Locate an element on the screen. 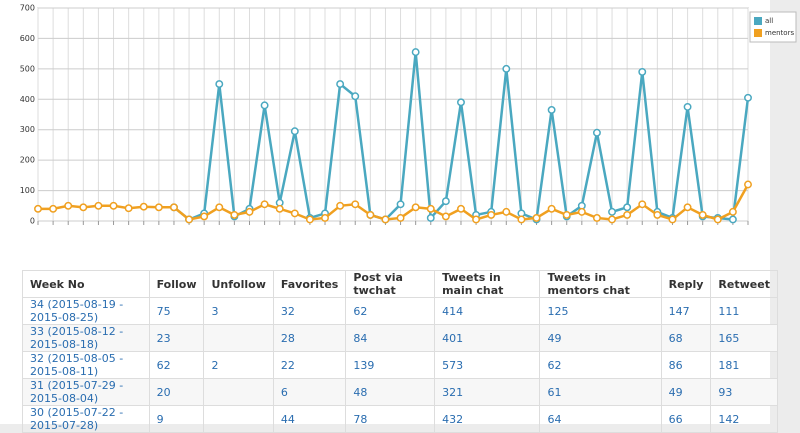 The width and height of the screenshot is (800, 433). y-tick-label: 500 is located at coordinates (27, 68).